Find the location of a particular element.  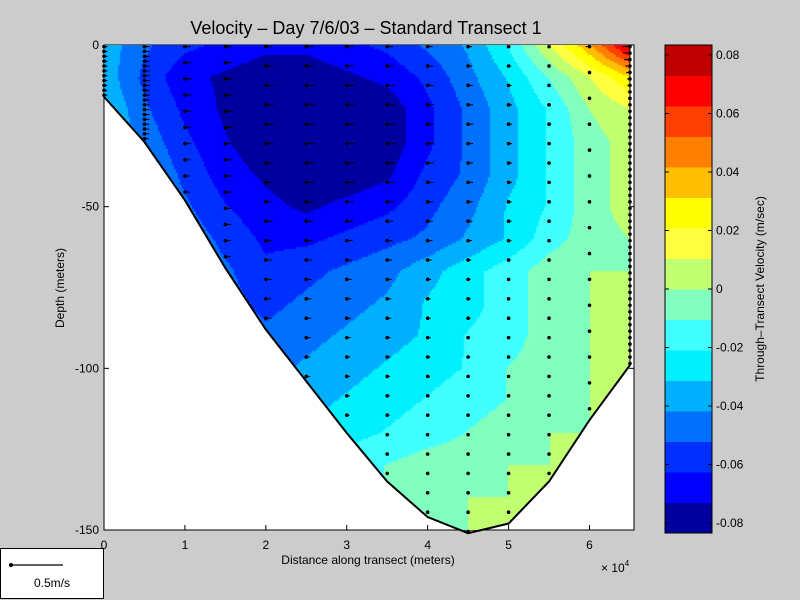

scale-label: 0.5m/s is located at coordinates (51, 583).